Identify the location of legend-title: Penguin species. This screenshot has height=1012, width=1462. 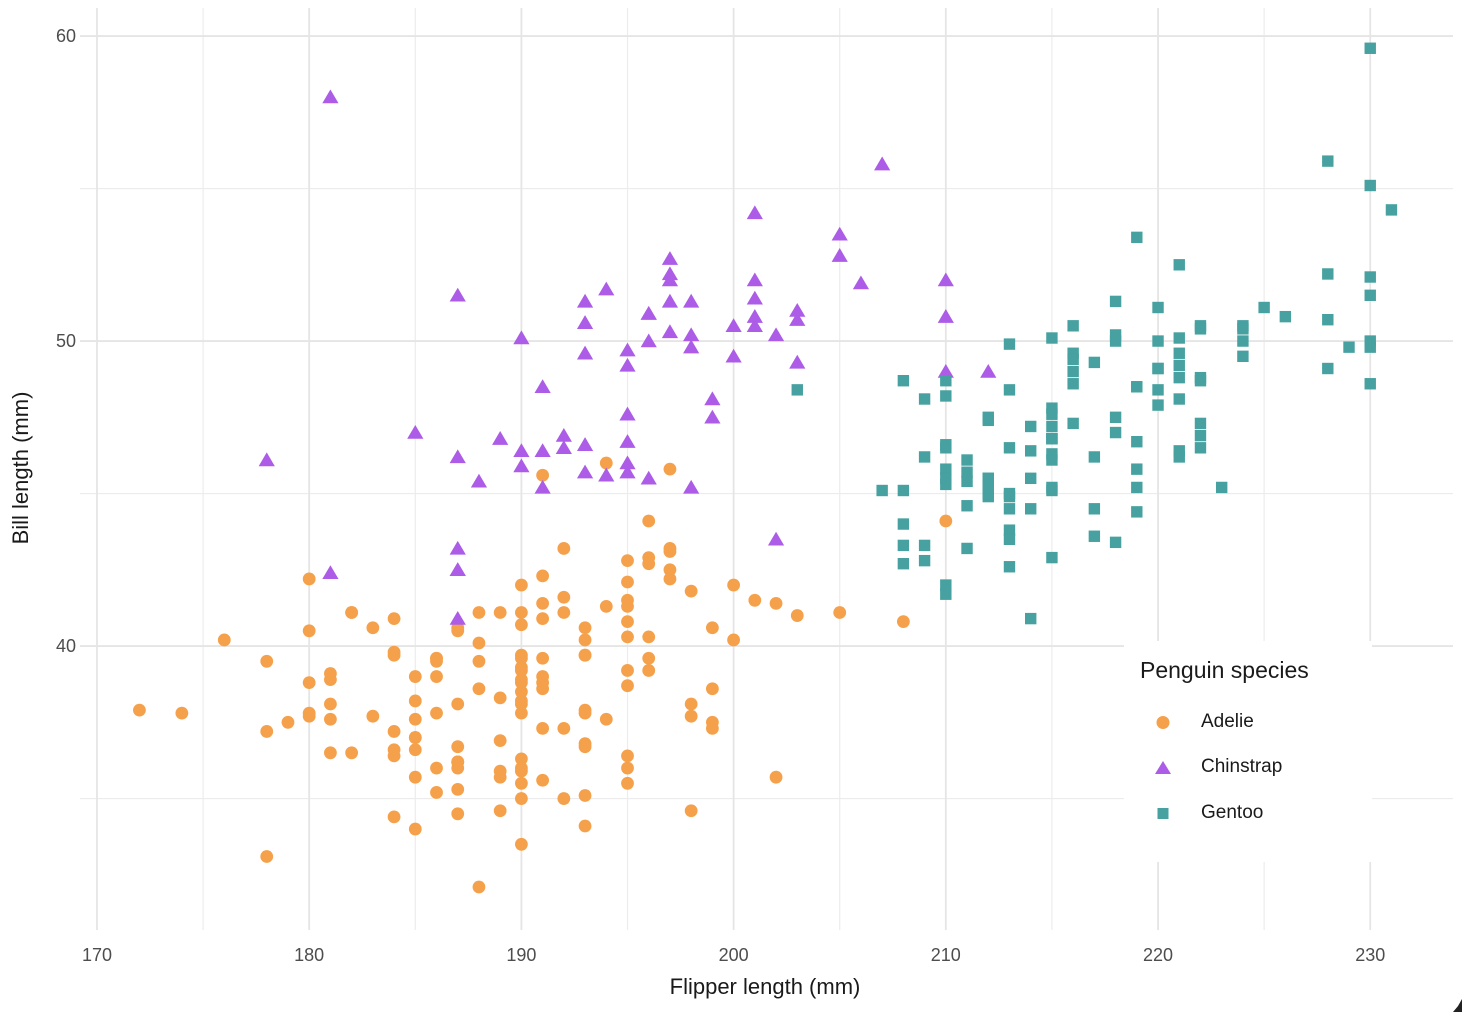
(1224, 670).